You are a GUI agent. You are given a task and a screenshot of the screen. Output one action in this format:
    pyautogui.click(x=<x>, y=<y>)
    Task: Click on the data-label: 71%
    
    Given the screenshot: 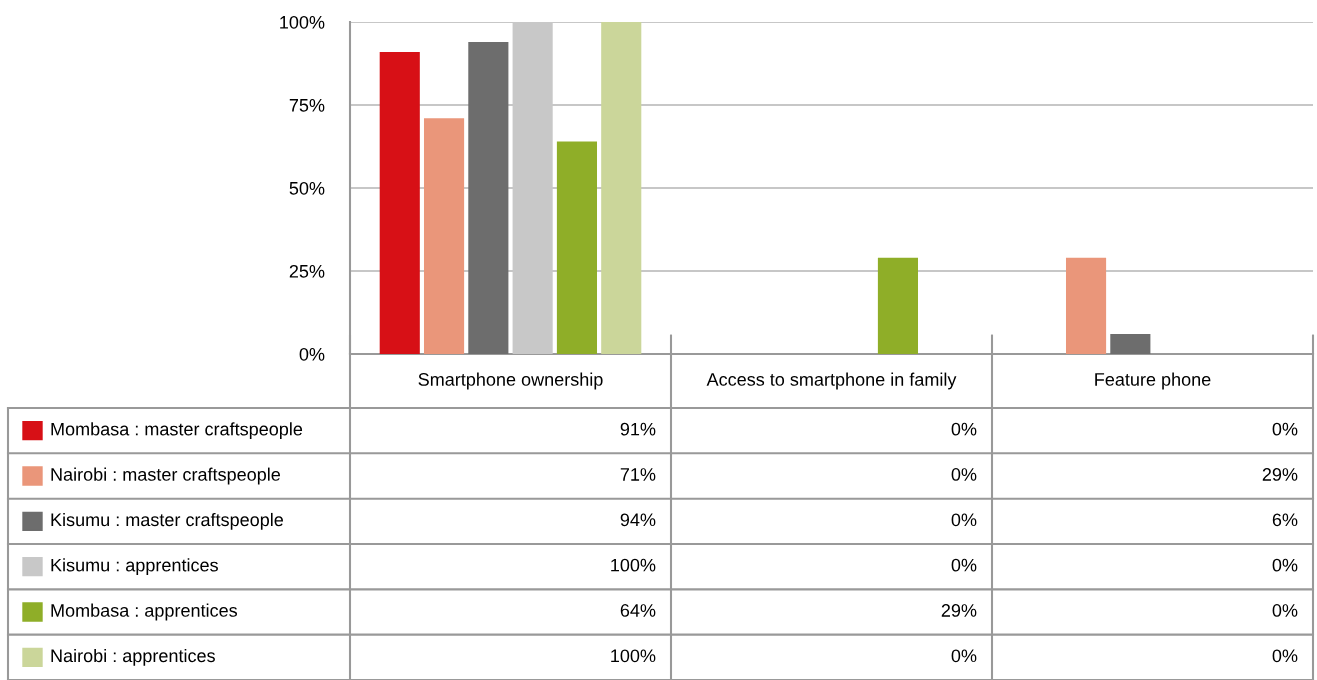 What is the action you would take?
    pyautogui.click(x=638, y=474)
    